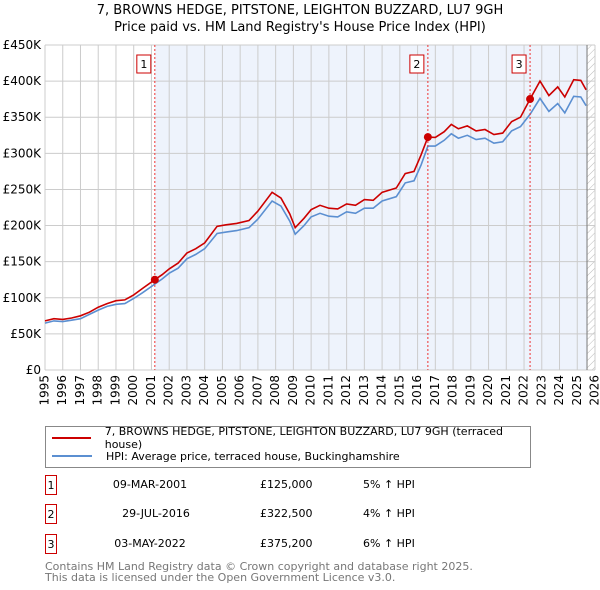 The height and width of the screenshot is (590, 600). What do you see at coordinates (275, 390) in the screenshot?
I see `x-tick-label: 2008` at bounding box center [275, 390].